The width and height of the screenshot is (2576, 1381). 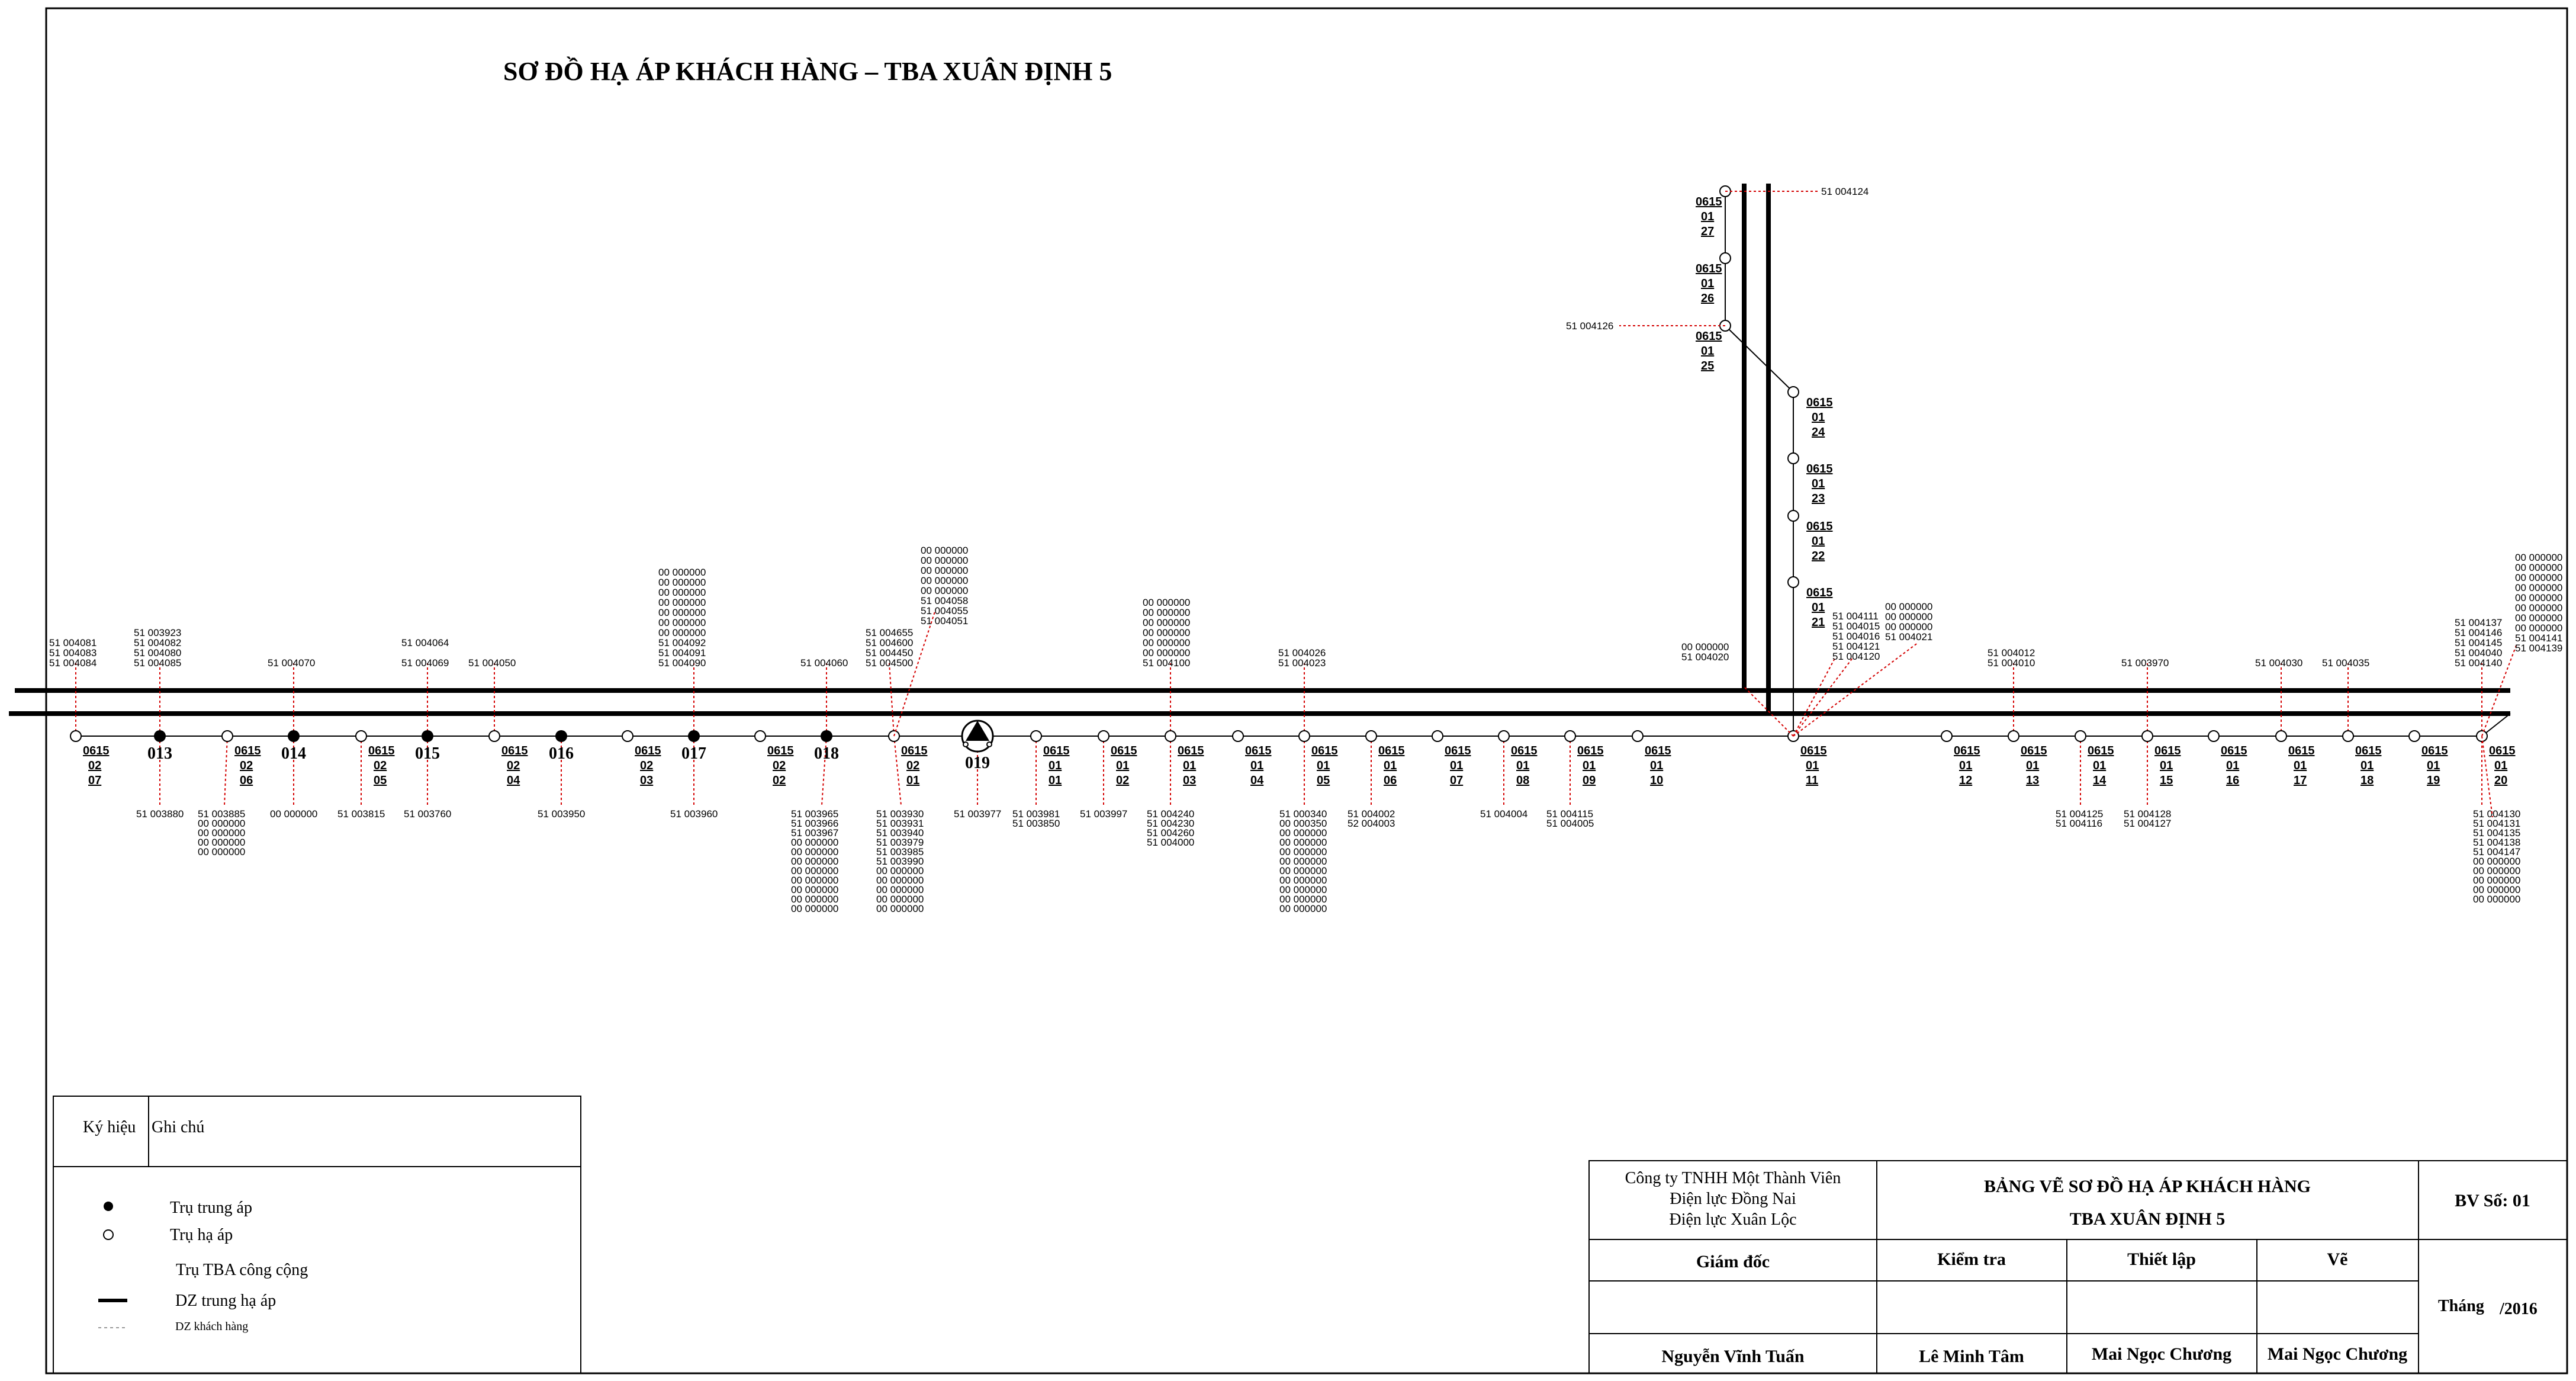 What do you see at coordinates (1708, 231) in the screenshot?
I see `pole-label-number: 27` at bounding box center [1708, 231].